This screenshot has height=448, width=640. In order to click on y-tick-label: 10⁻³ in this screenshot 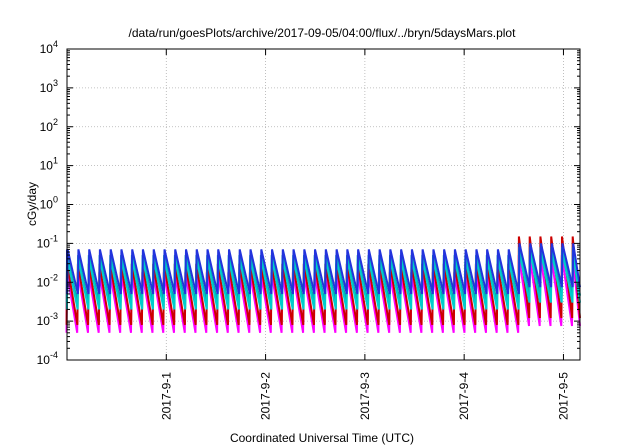, I will do `click(47, 319)`.